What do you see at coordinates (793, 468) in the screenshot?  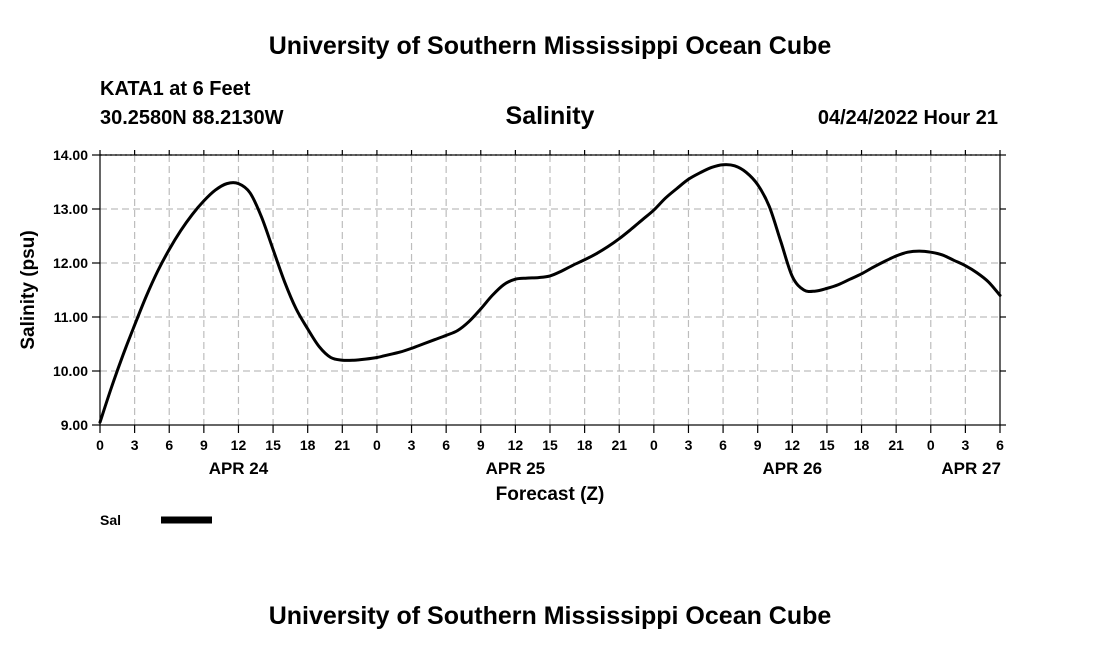 I see `day-label: APR 26` at bounding box center [793, 468].